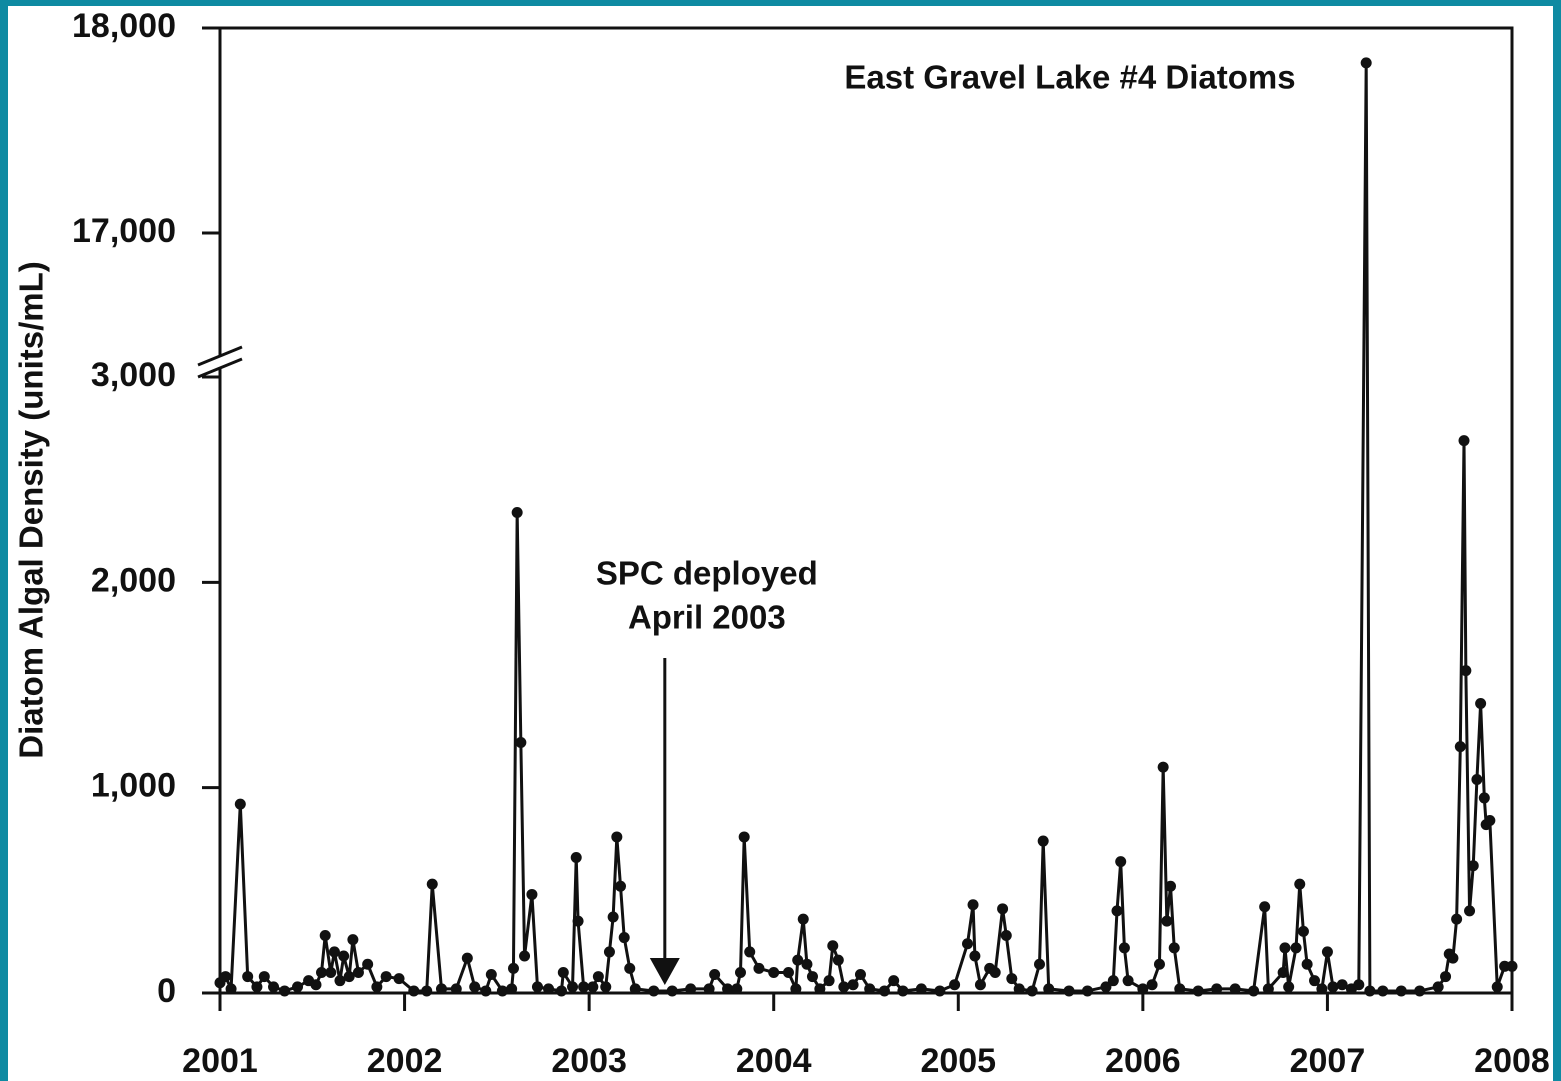 The width and height of the screenshot is (1561, 1081). What do you see at coordinates (958, 1061) in the screenshot?
I see `x-tick-label: 2005` at bounding box center [958, 1061].